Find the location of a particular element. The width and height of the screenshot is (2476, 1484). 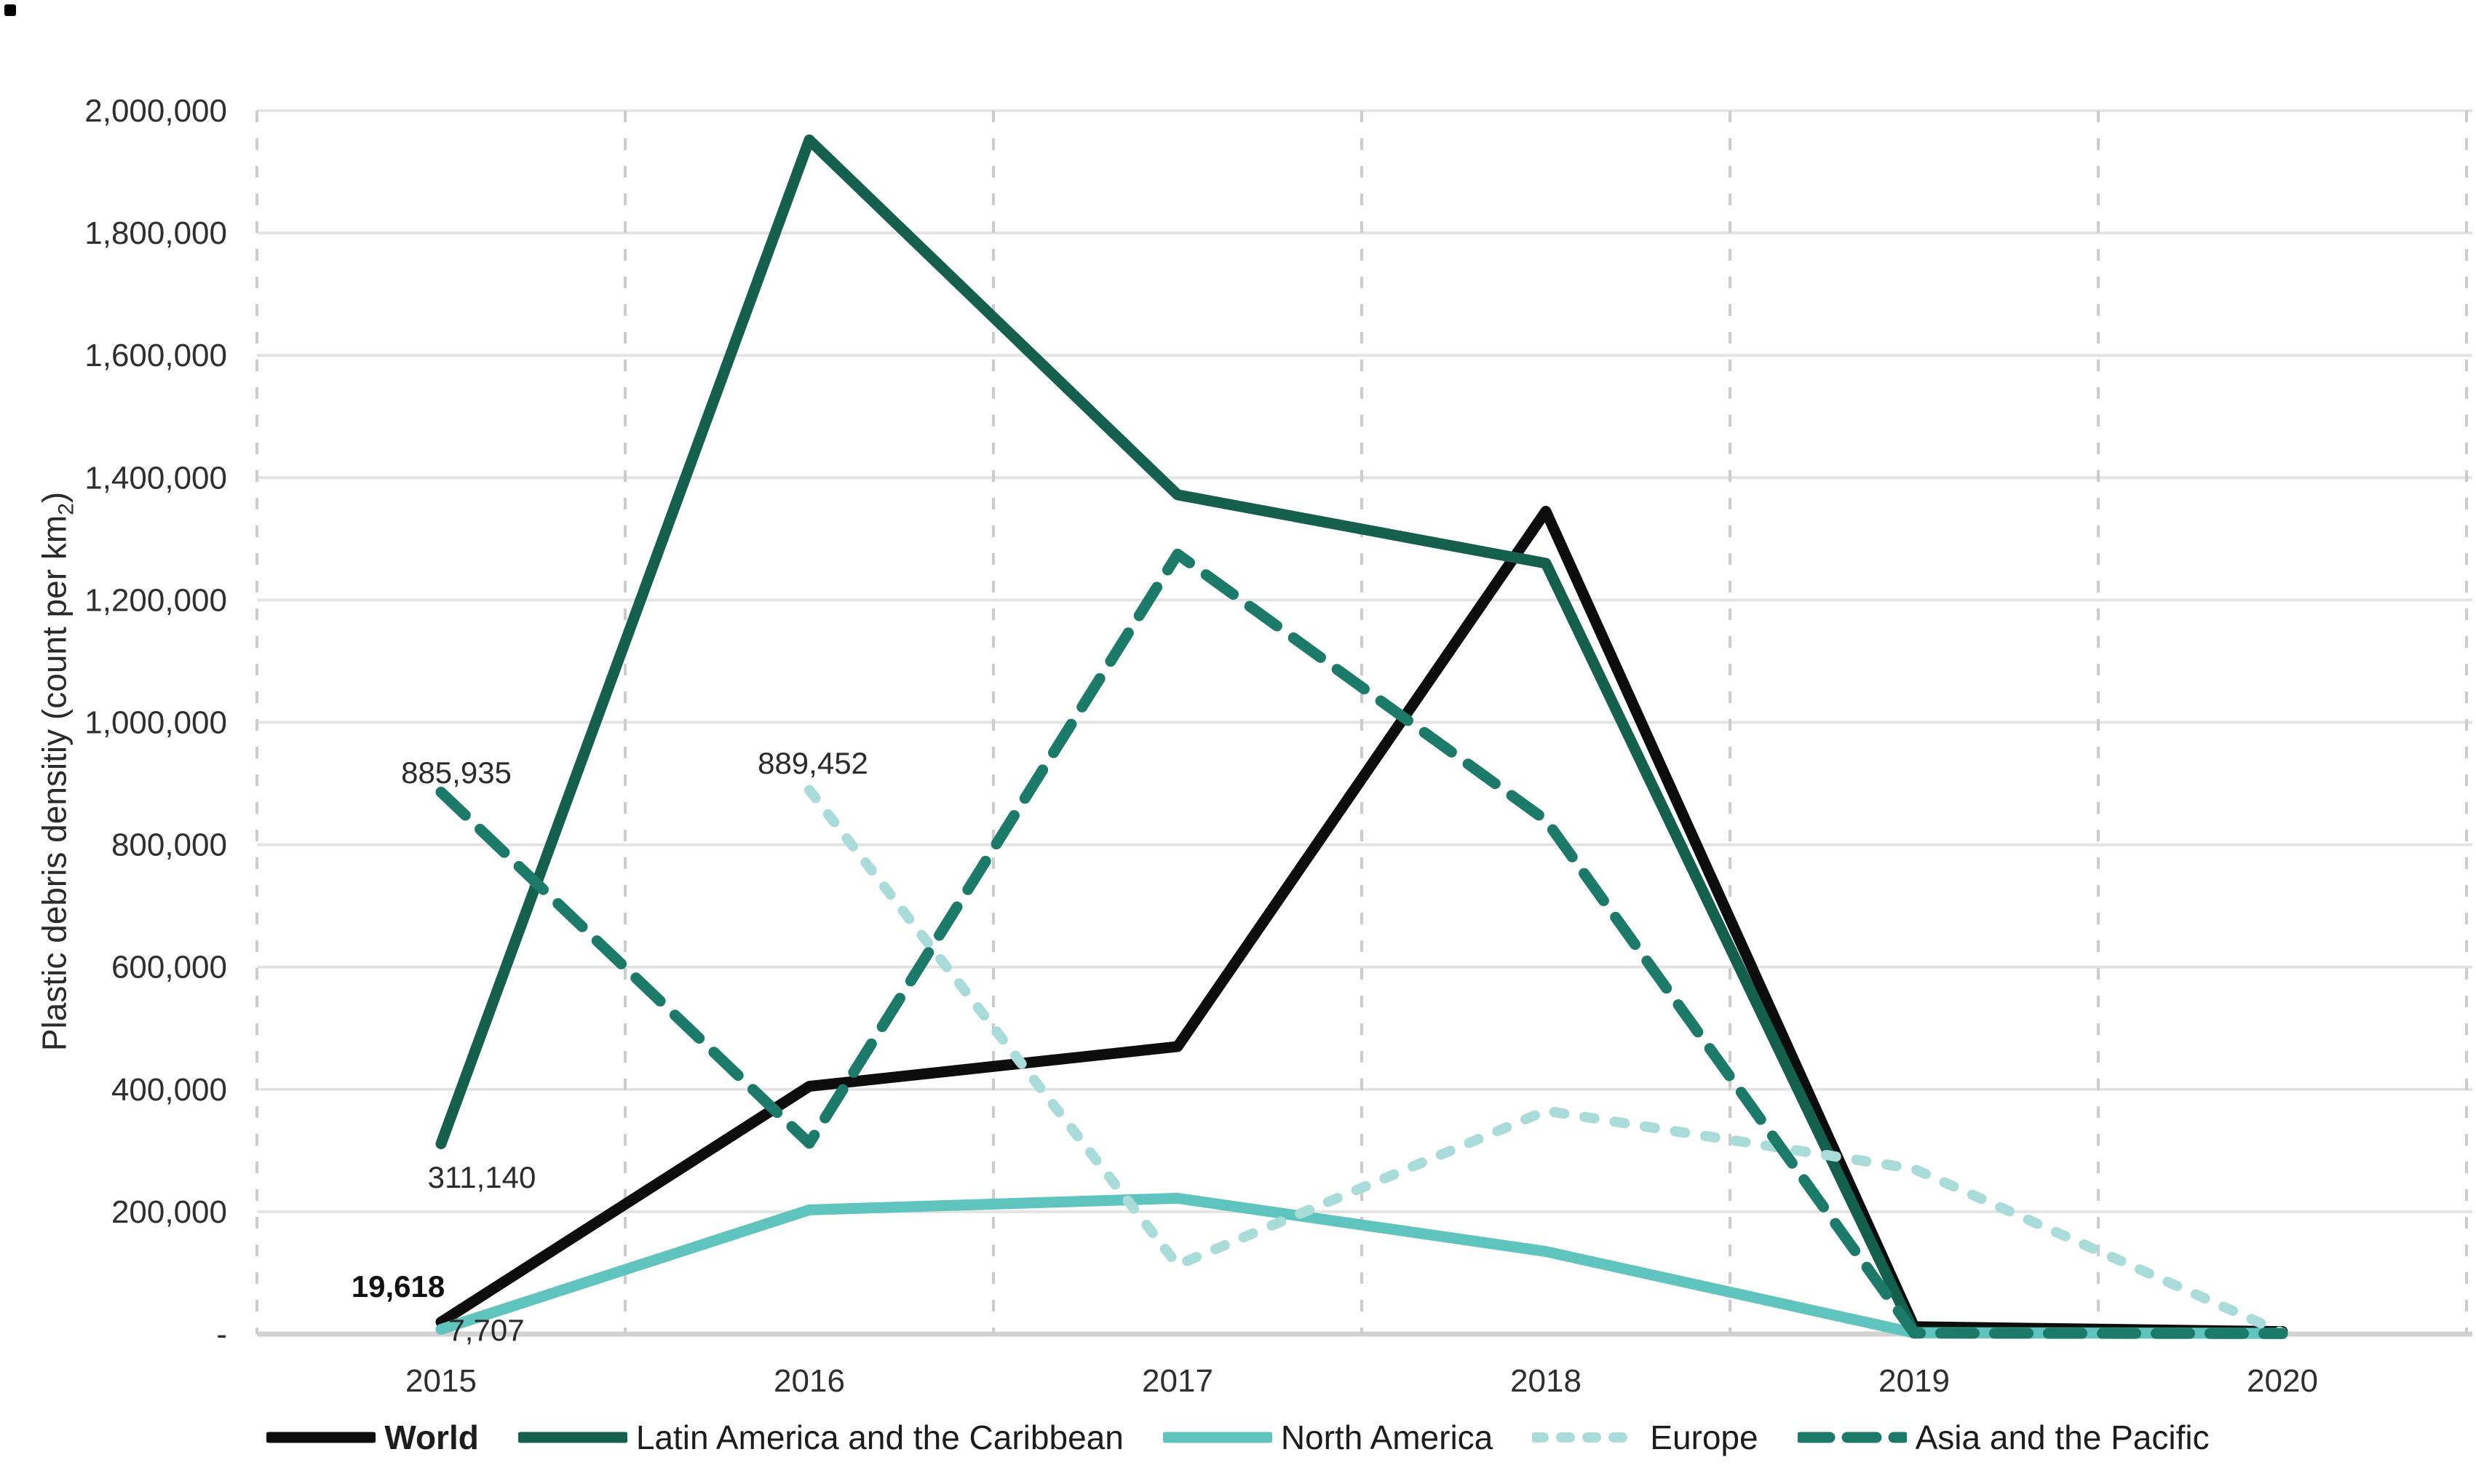

y-tick-label: 600,000 is located at coordinates (169, 967).